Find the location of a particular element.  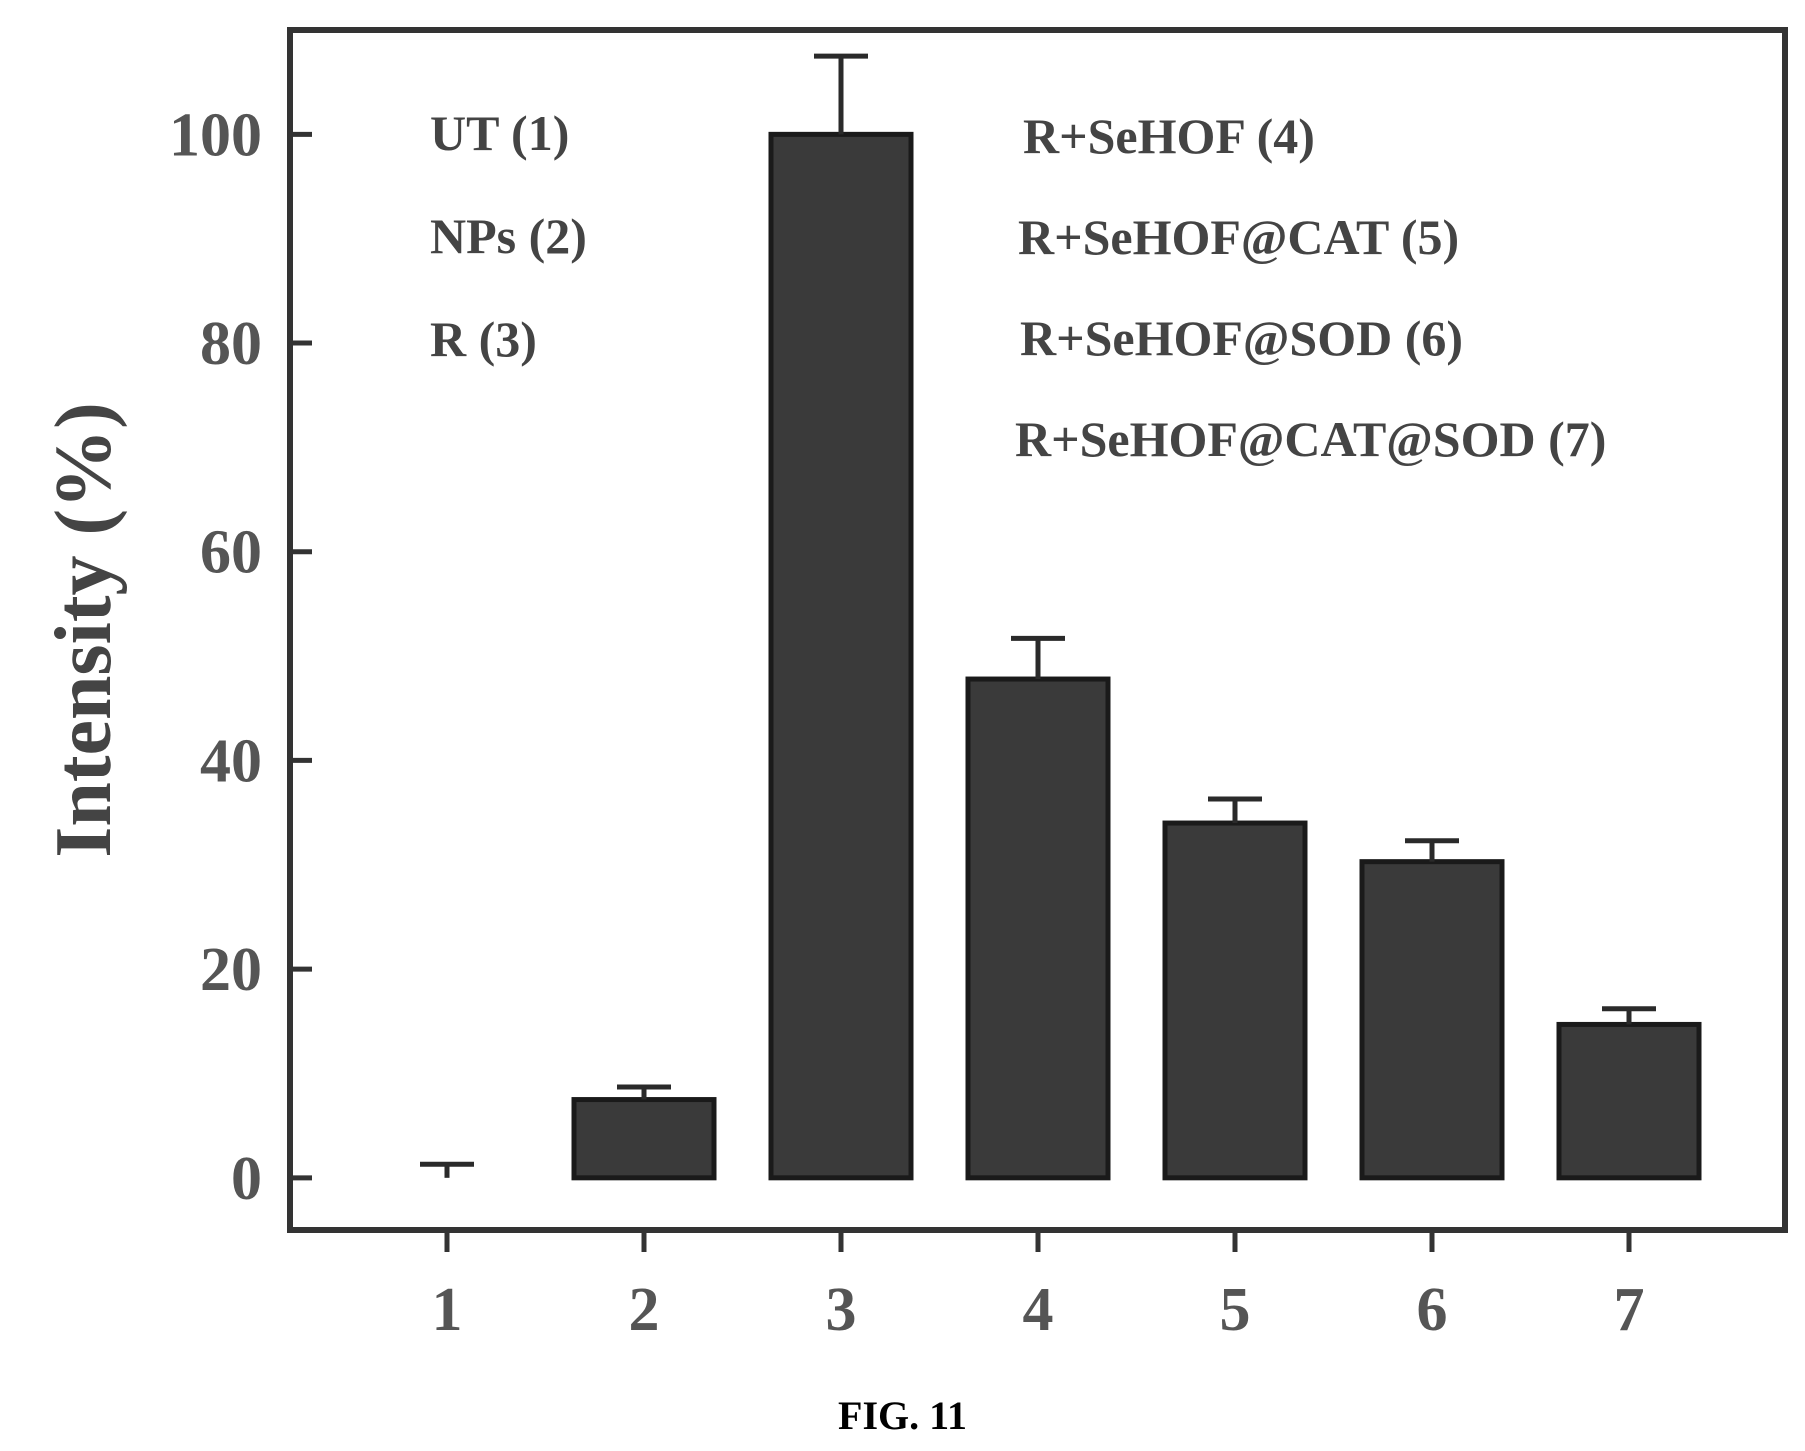

figure-caption: FIG. 11 is located at coordinates (902, 1415).